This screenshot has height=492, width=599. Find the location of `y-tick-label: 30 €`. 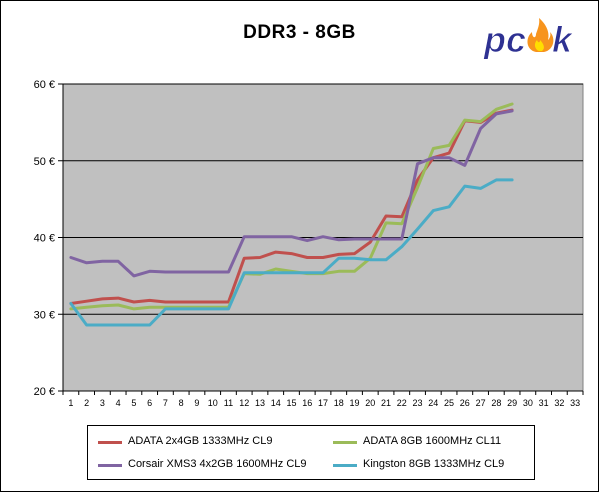

y-tick-label: 30 € is located at coordinates (44, 315).